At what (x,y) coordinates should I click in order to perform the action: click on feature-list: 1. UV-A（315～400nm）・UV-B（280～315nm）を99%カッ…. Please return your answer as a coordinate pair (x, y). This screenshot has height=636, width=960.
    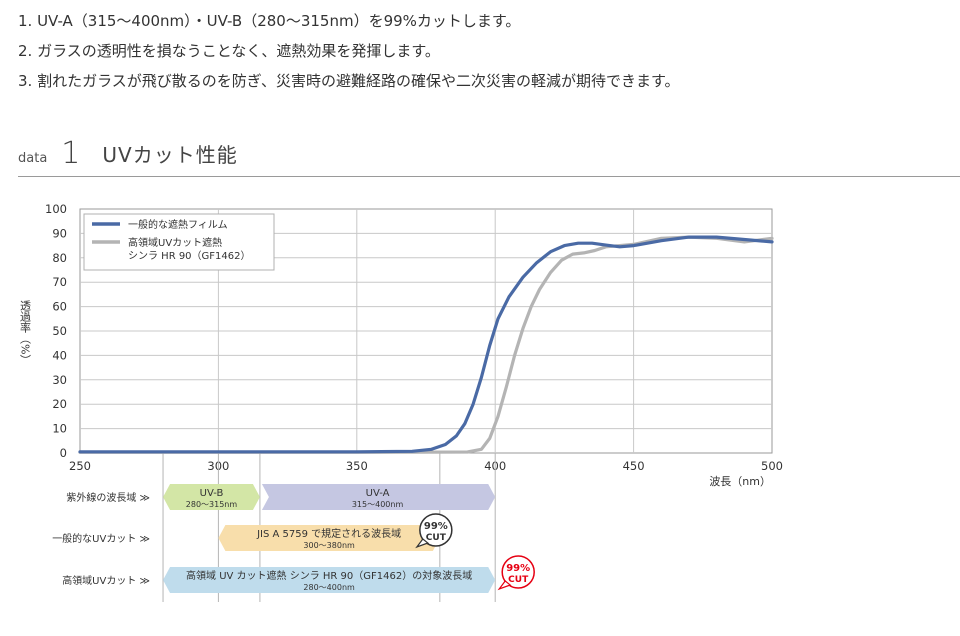
    Looking at the image, I should click on (349, 51).